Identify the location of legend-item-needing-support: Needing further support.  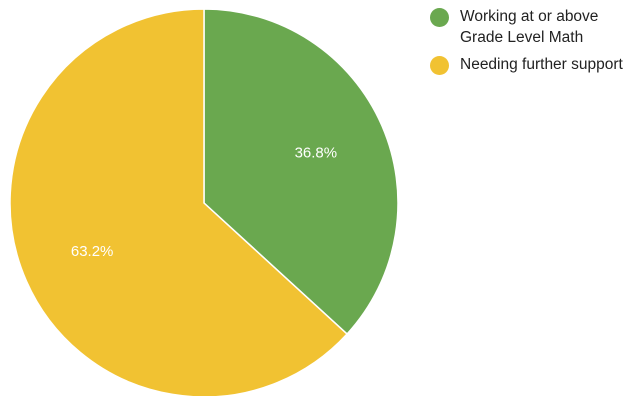
(530, 64).